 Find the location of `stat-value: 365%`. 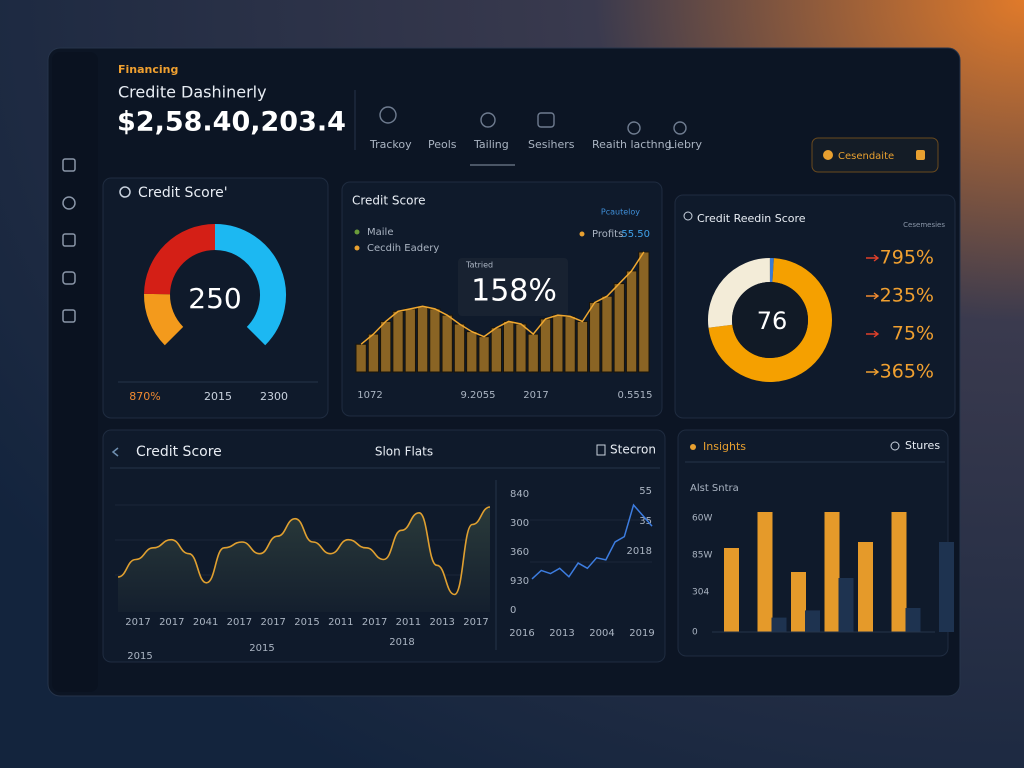

stat-value: 365% is located at coordinates (907, 372).